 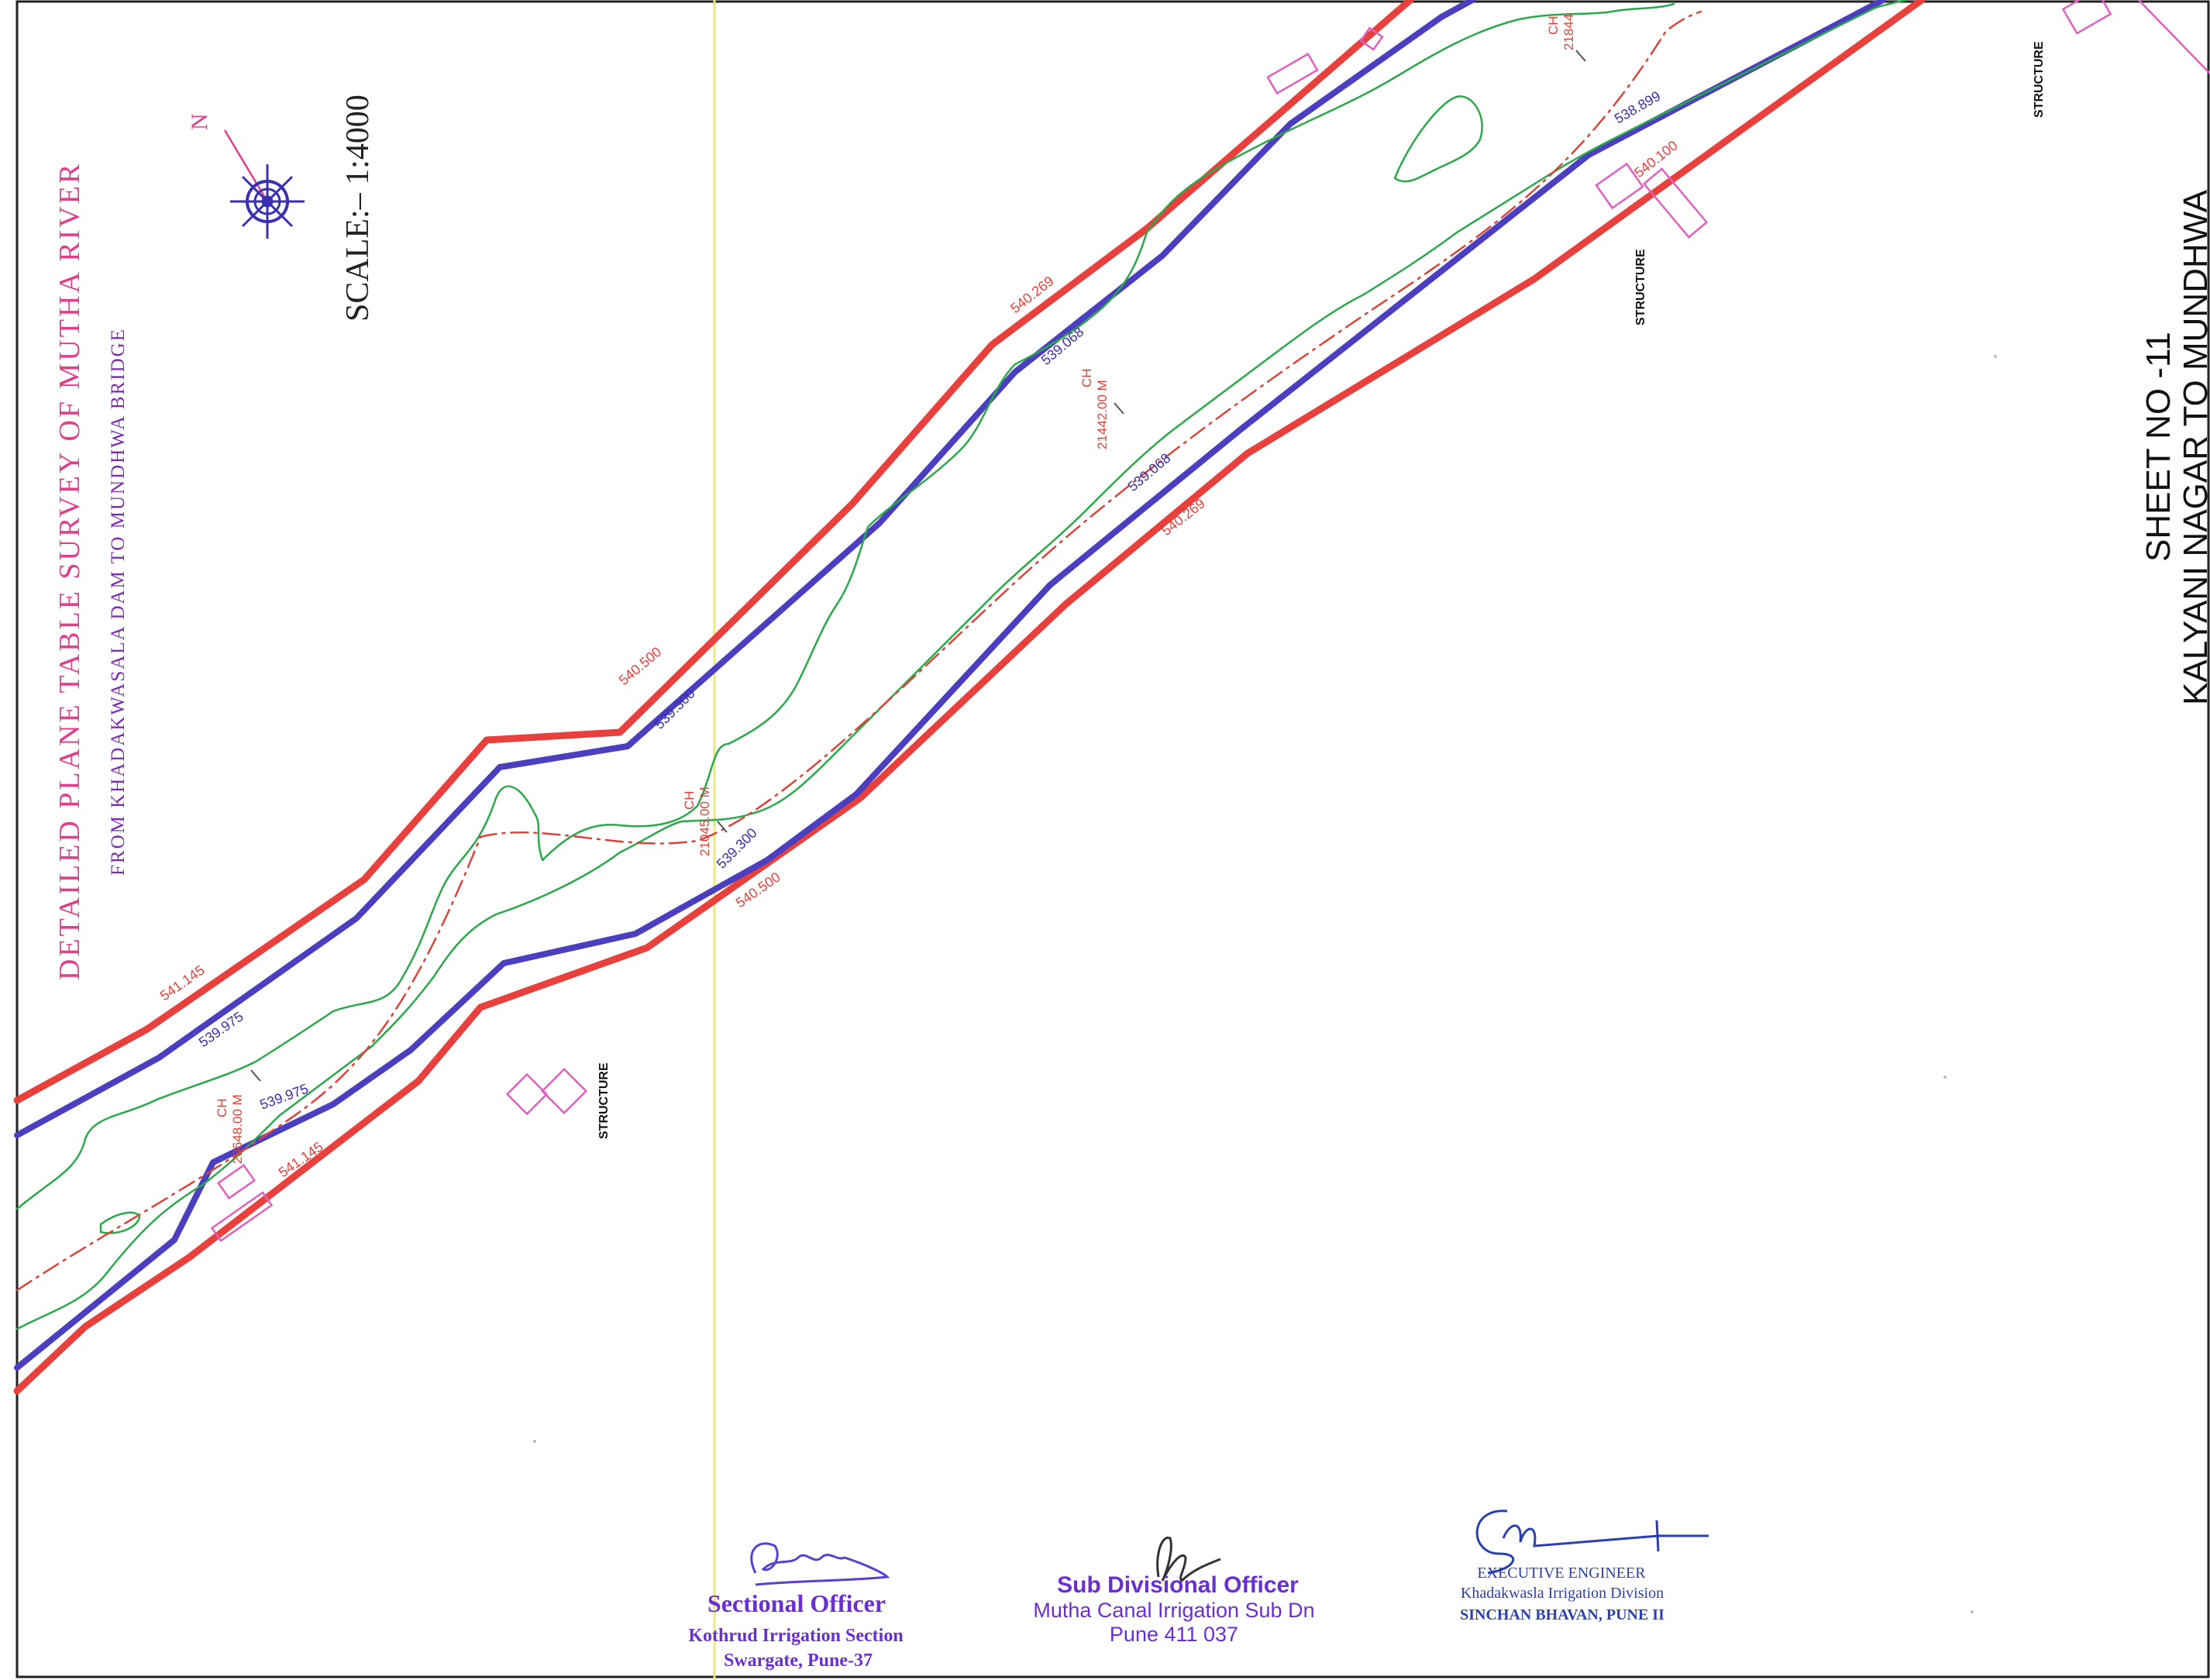 I want to click on sub-divisional-officer-title: Sub Divisional Officer, so click(x=1178, y=1585).